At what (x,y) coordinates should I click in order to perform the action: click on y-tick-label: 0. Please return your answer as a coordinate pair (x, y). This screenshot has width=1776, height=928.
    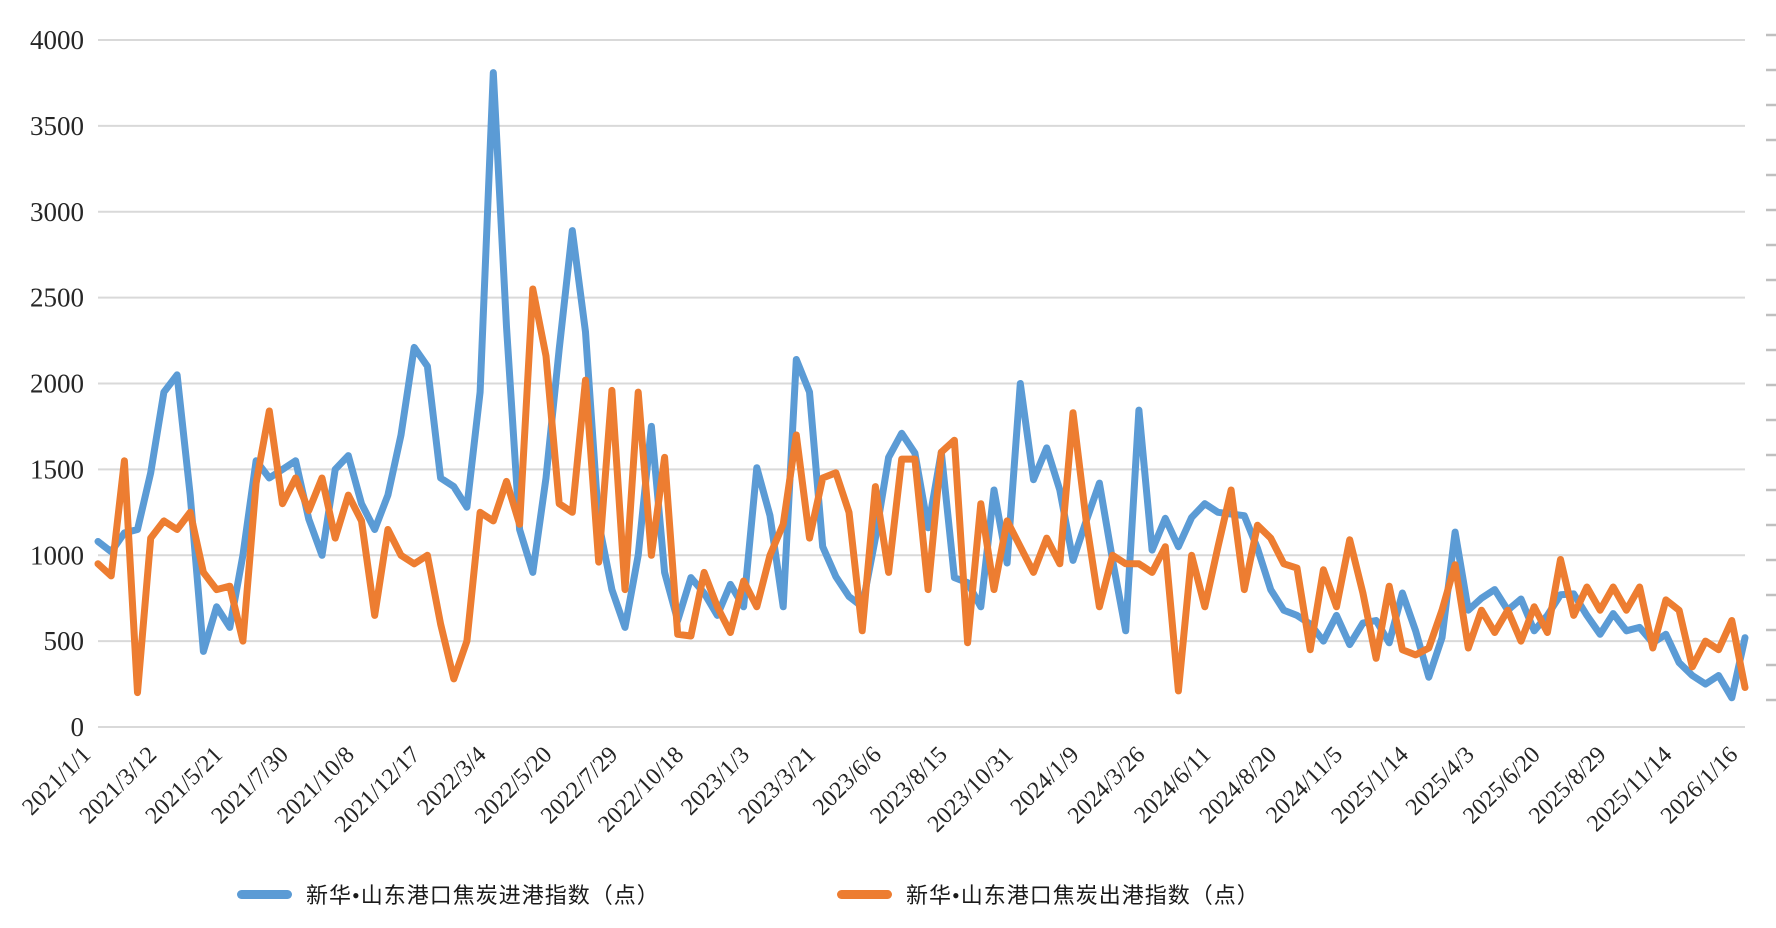
    Looking at the image, I should click on (78, 727).